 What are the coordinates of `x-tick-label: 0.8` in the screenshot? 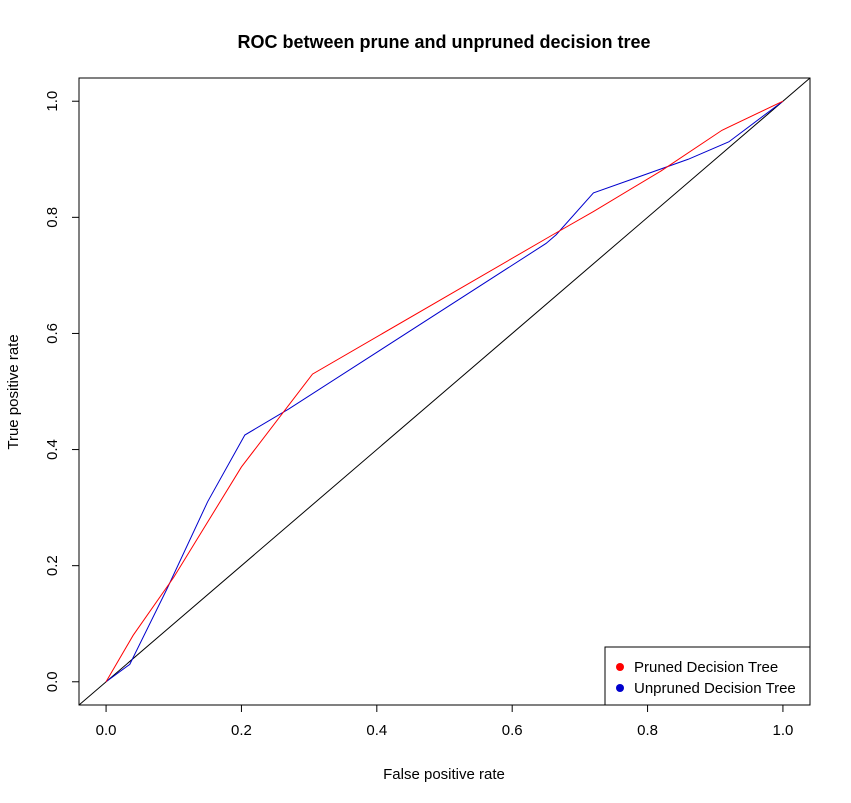 It's located at (647, 730).